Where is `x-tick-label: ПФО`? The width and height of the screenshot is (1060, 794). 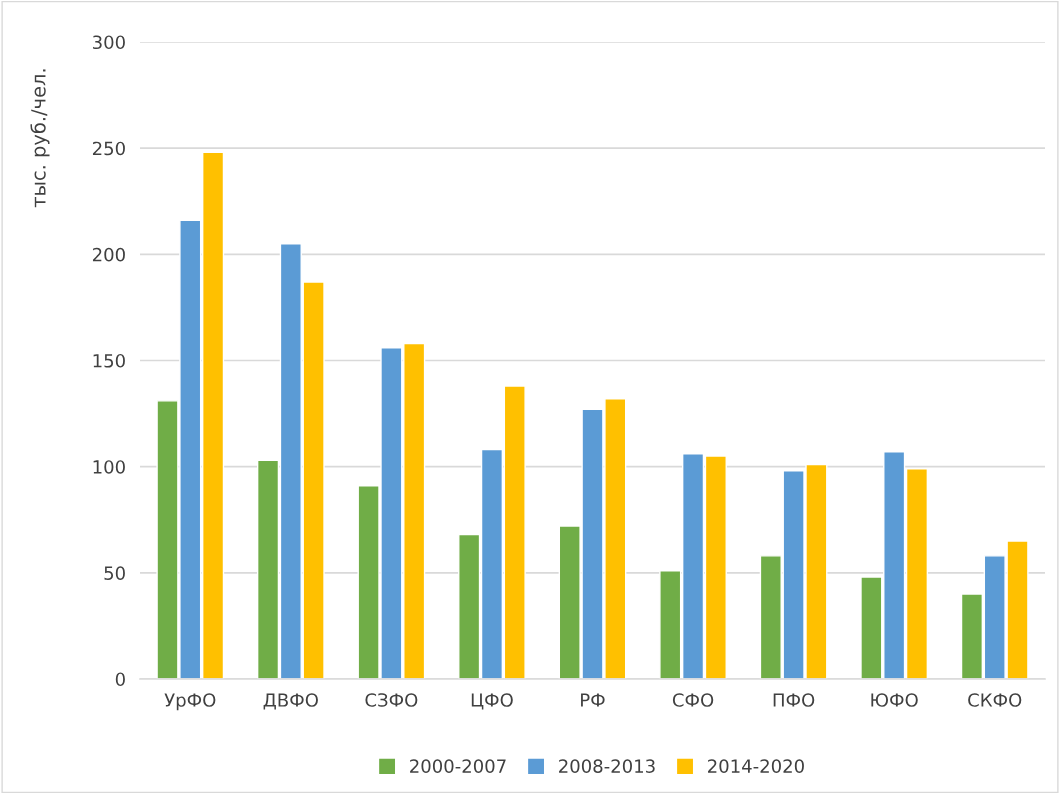 x-tick-label: ПФО is located at coordinates (794, 700).